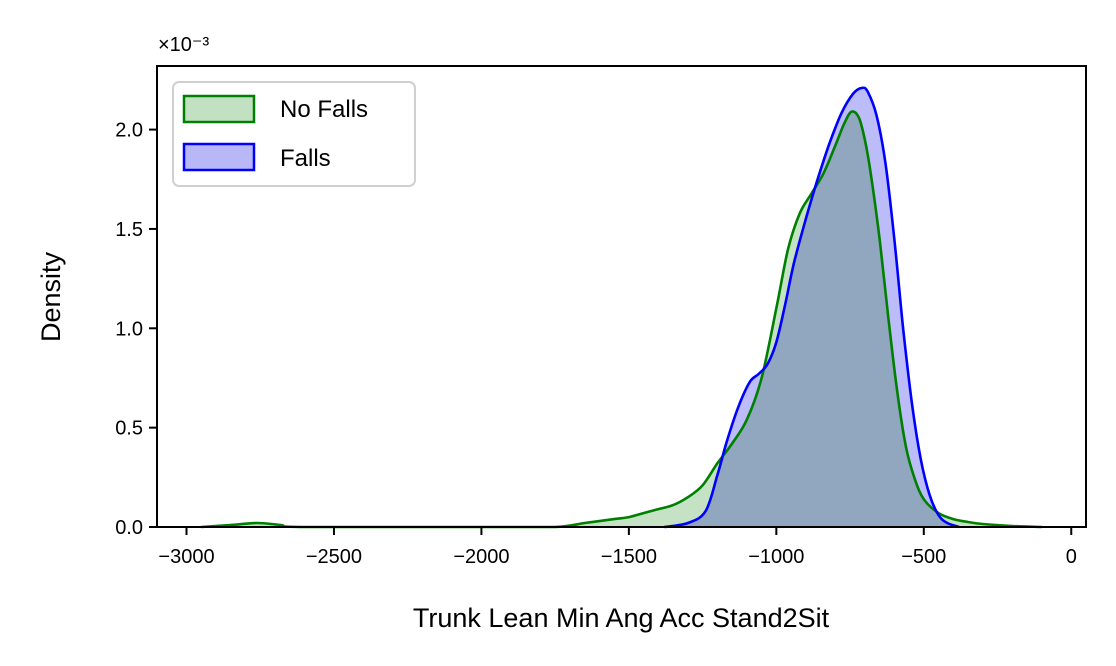 The image size is (1116, 666). What do you see at coordinates (1071, 557) in the screenshot?
I see `x-tick-label: 0` at bounding box center [1071, 557].